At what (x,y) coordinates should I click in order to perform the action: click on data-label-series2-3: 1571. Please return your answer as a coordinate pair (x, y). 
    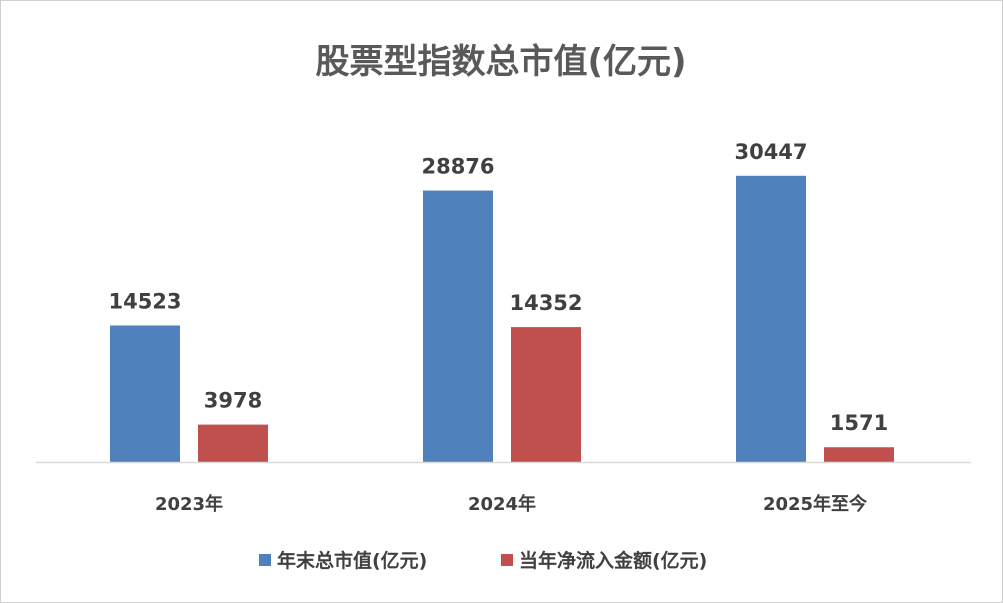
    Looking at the image, I should click on (859, 423).